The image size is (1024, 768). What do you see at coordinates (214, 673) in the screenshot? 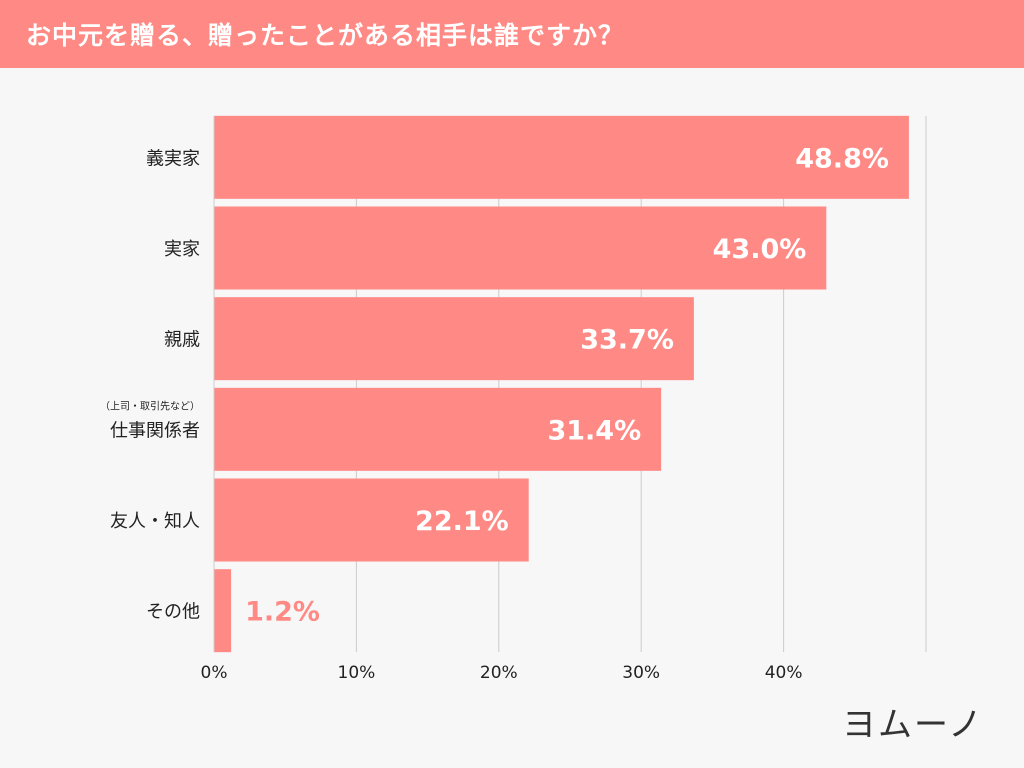
I see `x-tick-label: 0%` at bounding box center [214, 673].